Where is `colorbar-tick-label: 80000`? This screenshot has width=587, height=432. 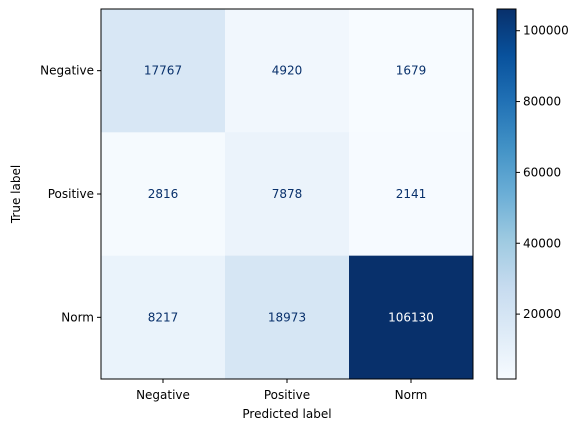 colorbar-tick-label: 80000 is located at coordinates (542, 102).